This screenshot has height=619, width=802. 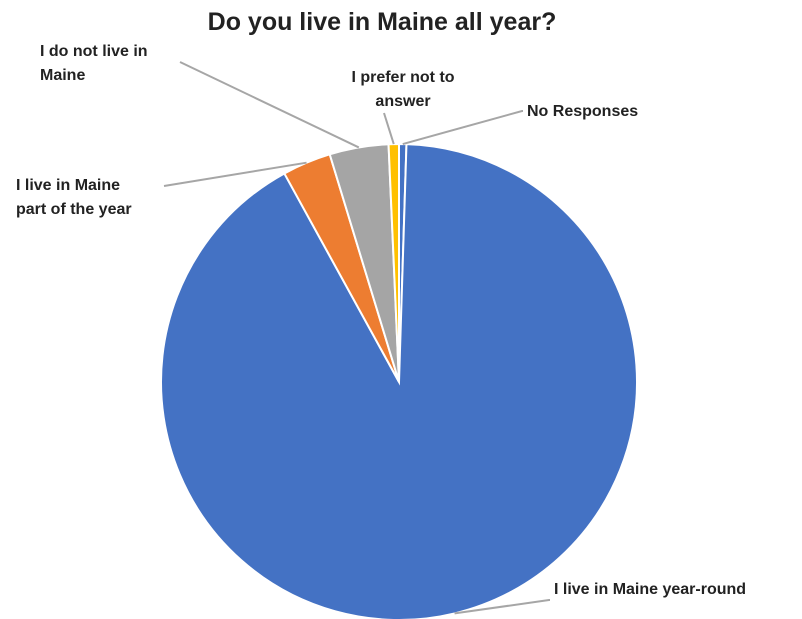 What do you see at coordinates (582, 111) in the screenshot?
I see `slice-label-0: No Responses` at bounding box center [582, 111].